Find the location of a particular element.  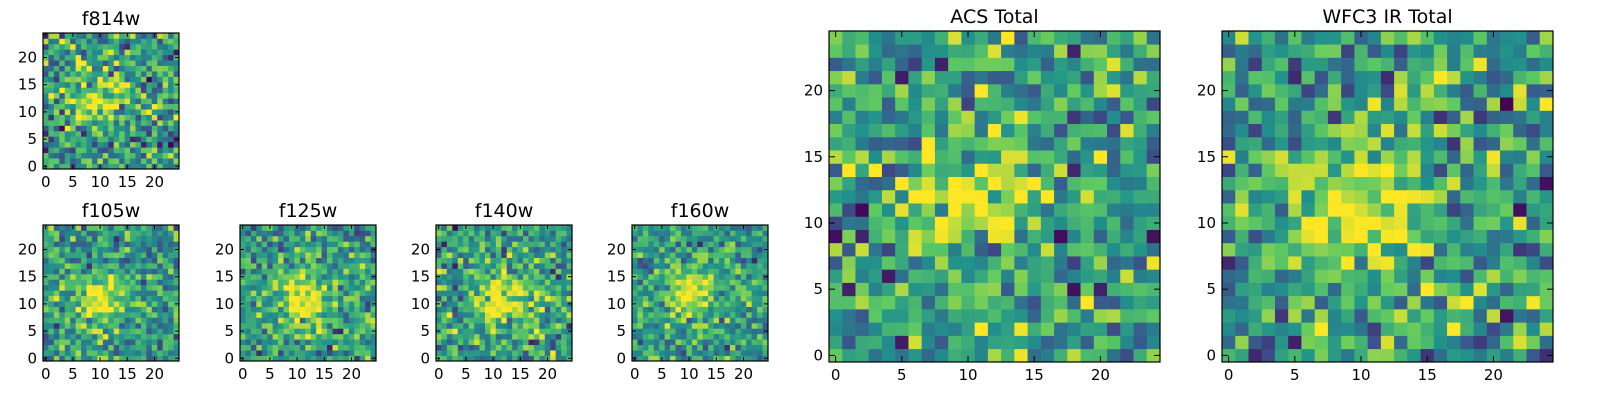

y-tick-label: 15 is located at coordinates (27, 85).